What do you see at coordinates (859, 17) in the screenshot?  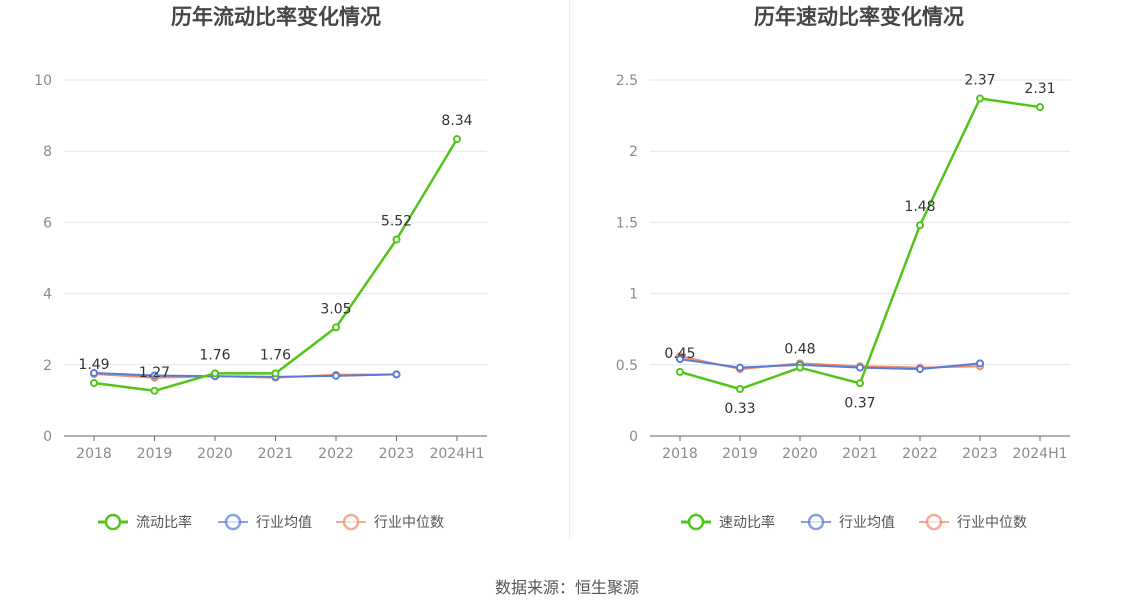 I see `chart-title: 历年速动比率变化情况` at bounding box center [859, 17].